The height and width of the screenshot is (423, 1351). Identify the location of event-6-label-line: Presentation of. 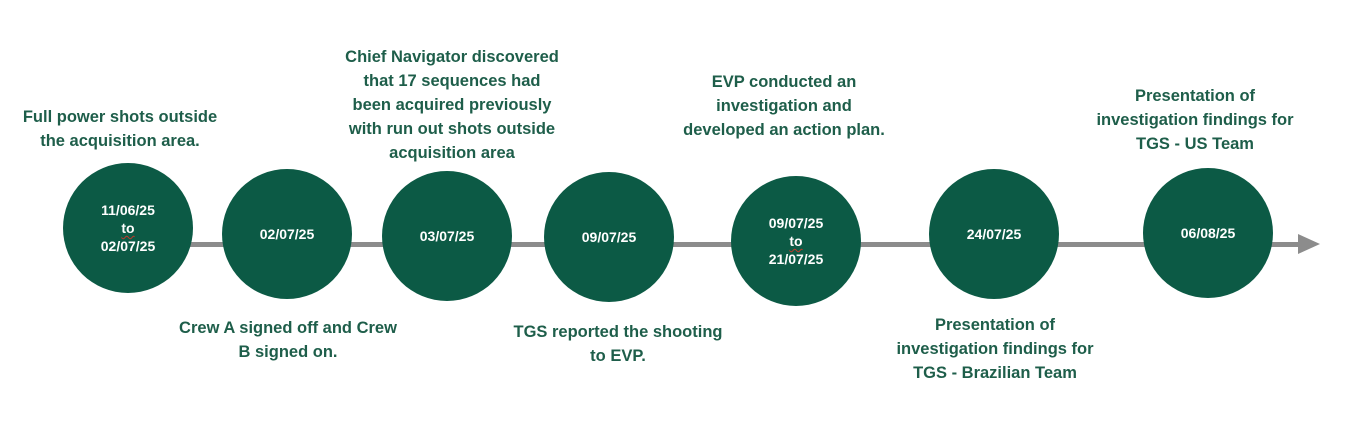
(995, 325).